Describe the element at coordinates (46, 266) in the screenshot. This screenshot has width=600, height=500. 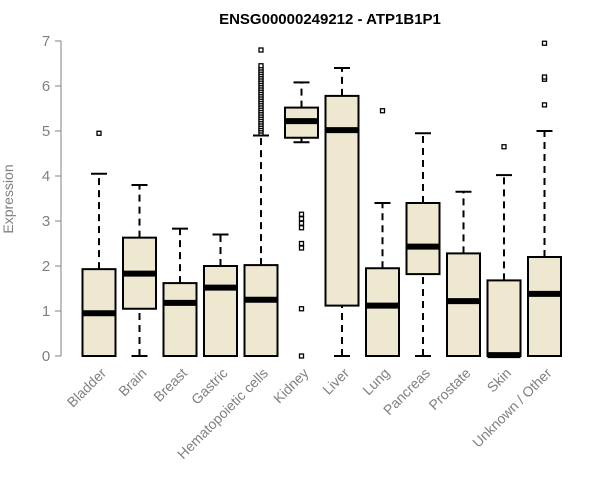
I see `y-tick-label-2: 2` at that location.